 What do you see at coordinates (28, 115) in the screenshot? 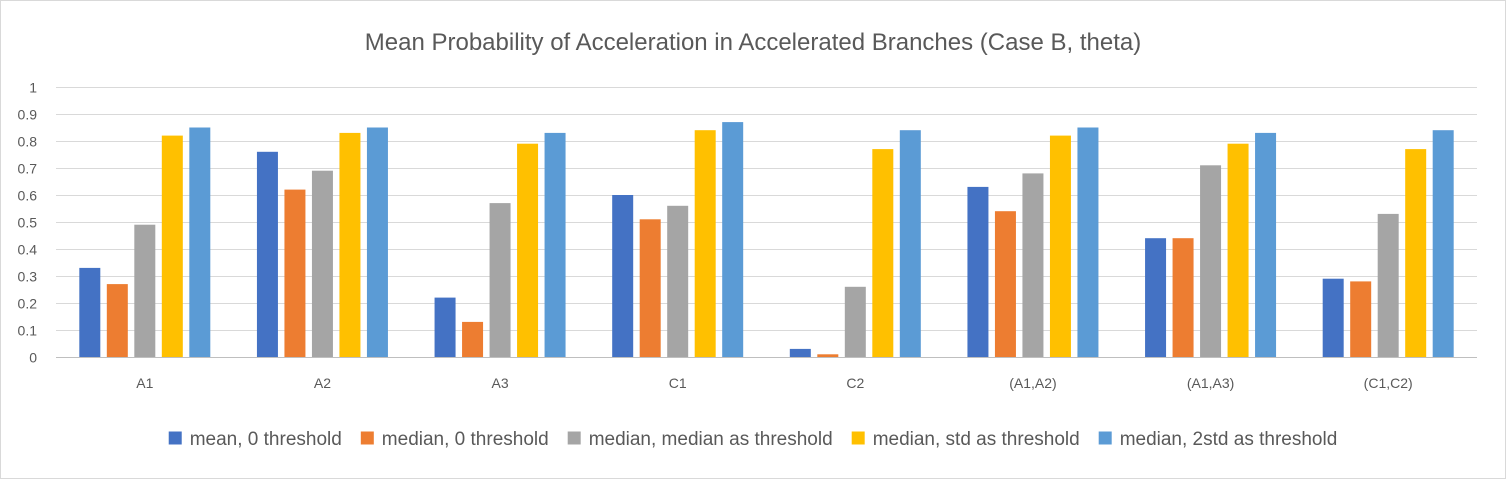
I see `y-tick-label: 0.9` at bounding box center [28, 115].